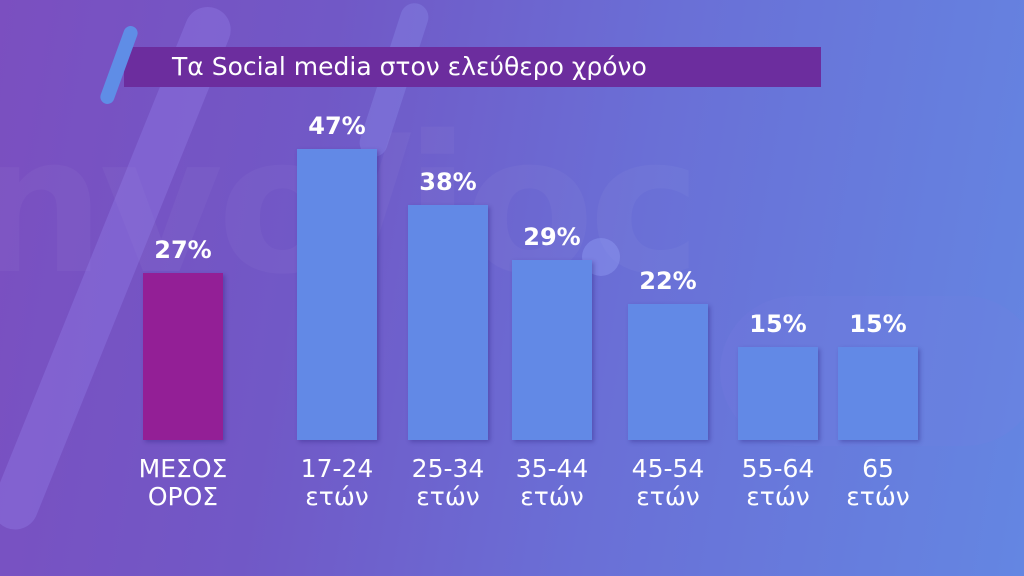  What do you see at coordinates (552, 468) in the screenshot?
I see `category-label-line1: 35-44` at bounding box center [552, 468].